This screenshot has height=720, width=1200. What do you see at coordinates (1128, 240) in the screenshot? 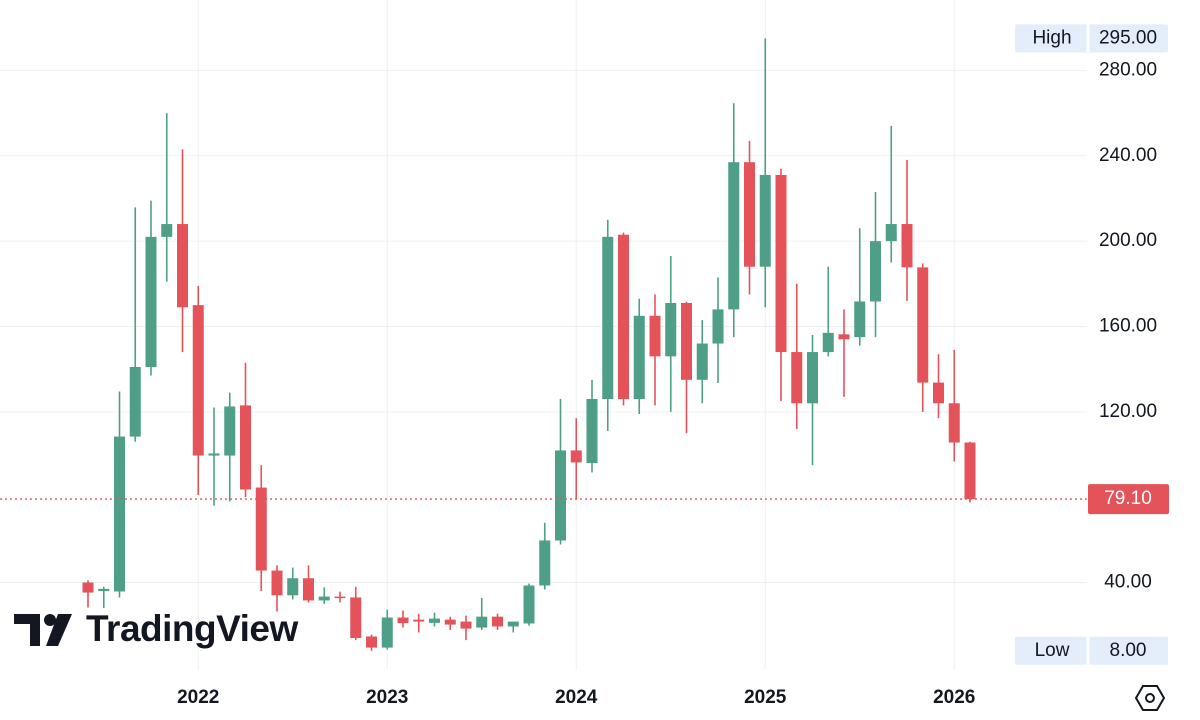
I see `y-tick-label: 200.00` at bounding box center [1128, 240].